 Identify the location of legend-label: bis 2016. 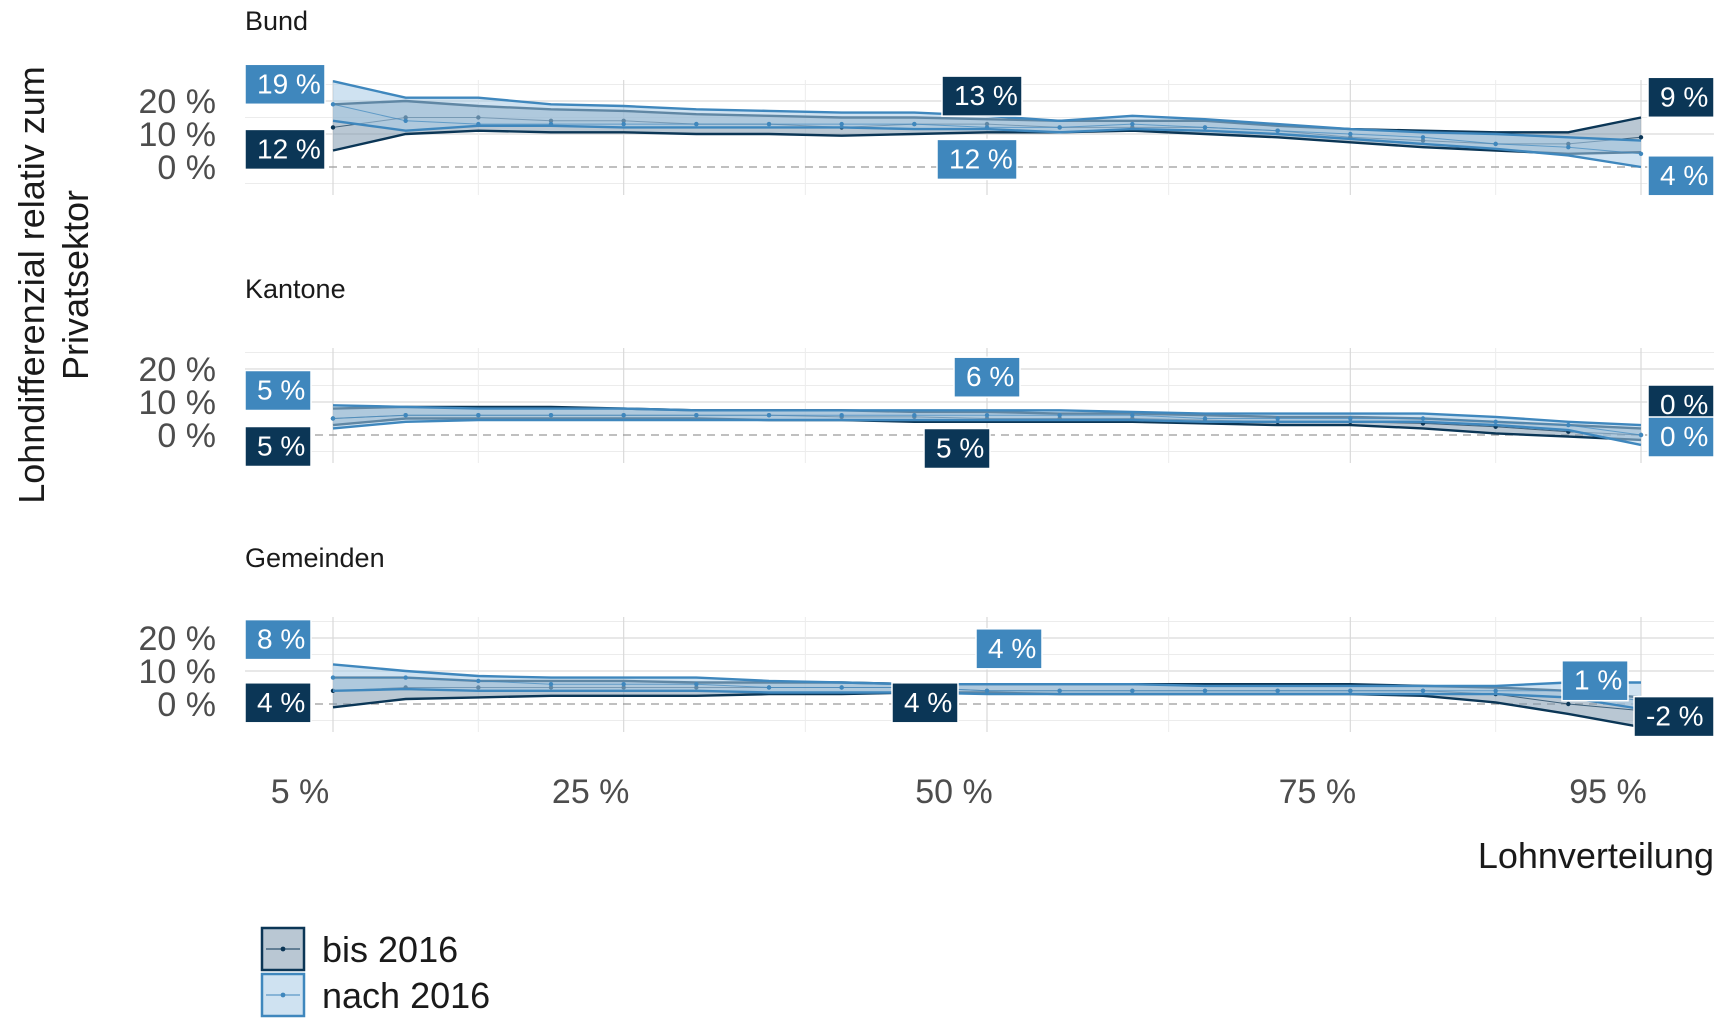
(390, 949).